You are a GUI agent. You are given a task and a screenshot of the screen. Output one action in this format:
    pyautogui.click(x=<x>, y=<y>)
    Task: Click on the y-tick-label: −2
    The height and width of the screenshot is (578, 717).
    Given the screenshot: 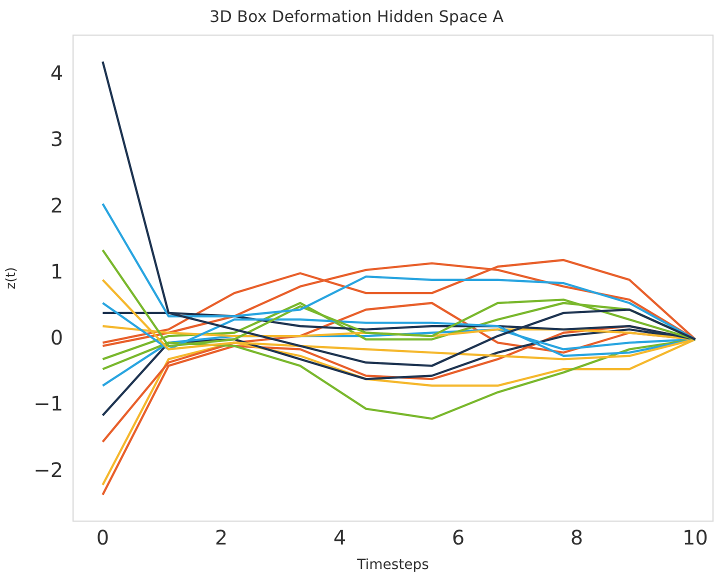 What is the action you would take?
    pyautogui.click(x=49, y=470)
    